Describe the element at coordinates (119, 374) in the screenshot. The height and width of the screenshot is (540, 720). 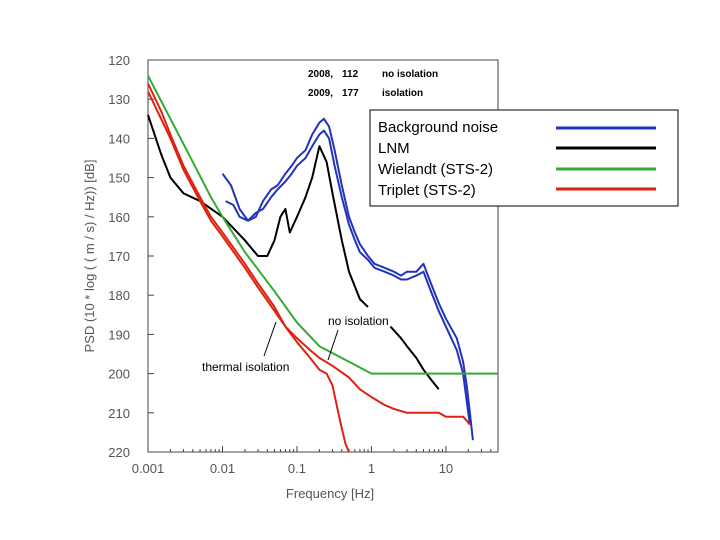
I see `y-tick-label: 200` at that location.